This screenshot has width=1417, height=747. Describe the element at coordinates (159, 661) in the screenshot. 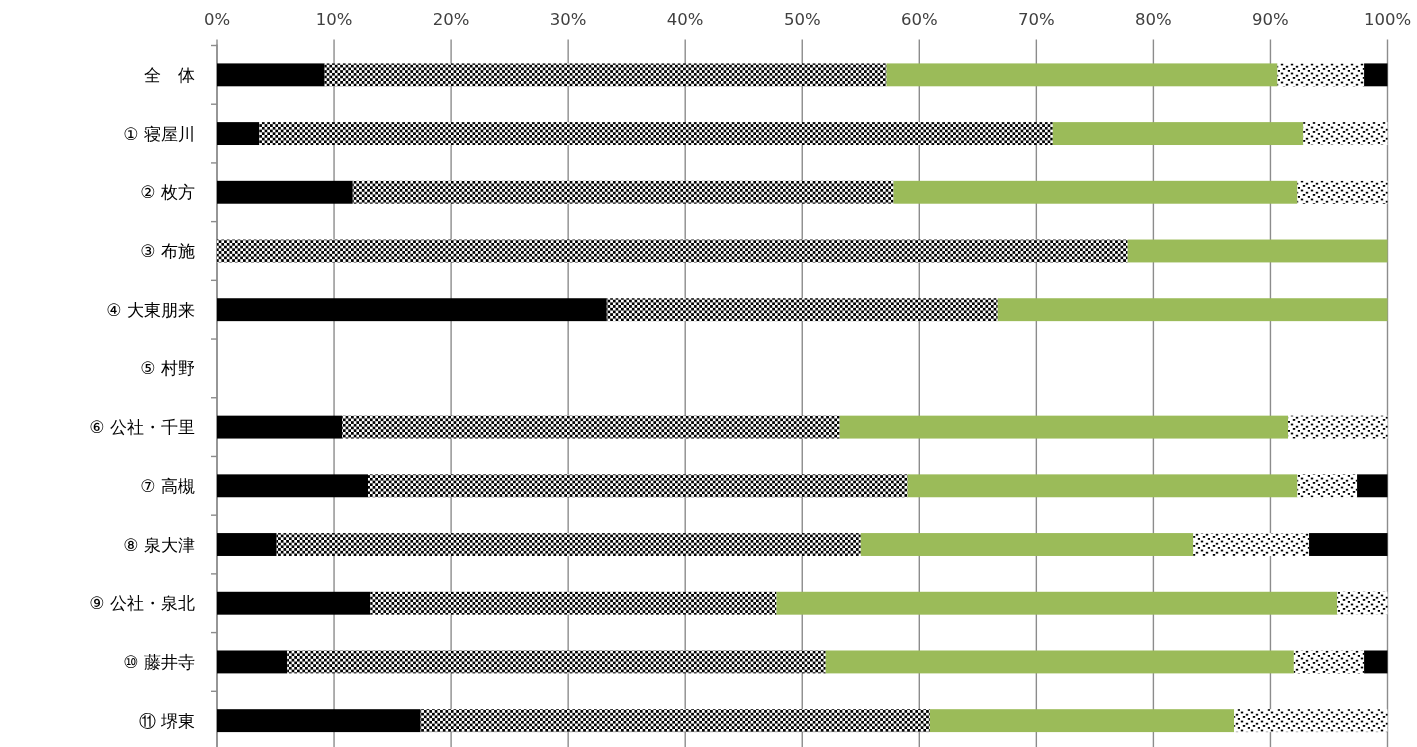

I see `y-tick-label: ⑩ 藤井寺` at that location.